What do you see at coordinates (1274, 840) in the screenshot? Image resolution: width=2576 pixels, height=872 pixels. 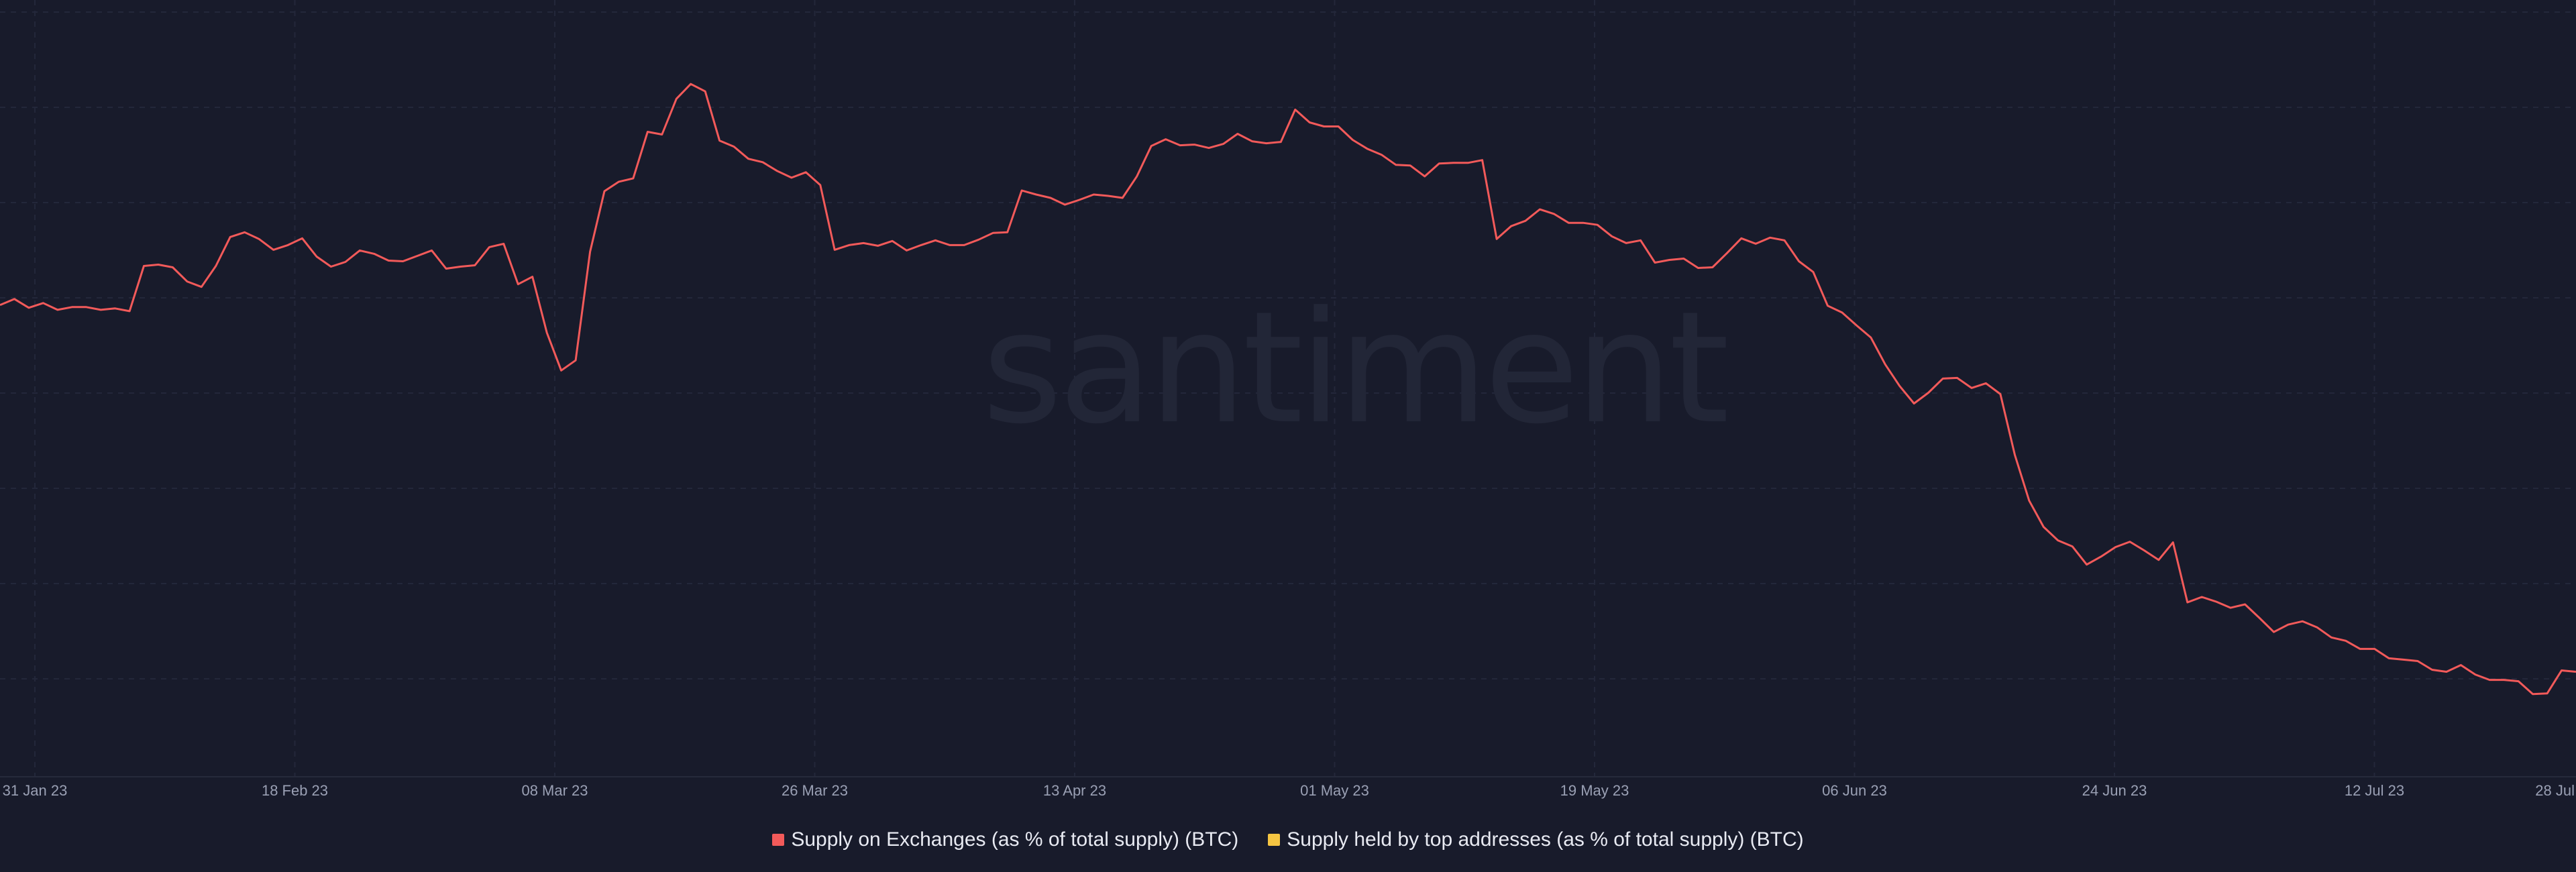 I see `legend-swatch-yellow` at bounding box center [1274, 840].